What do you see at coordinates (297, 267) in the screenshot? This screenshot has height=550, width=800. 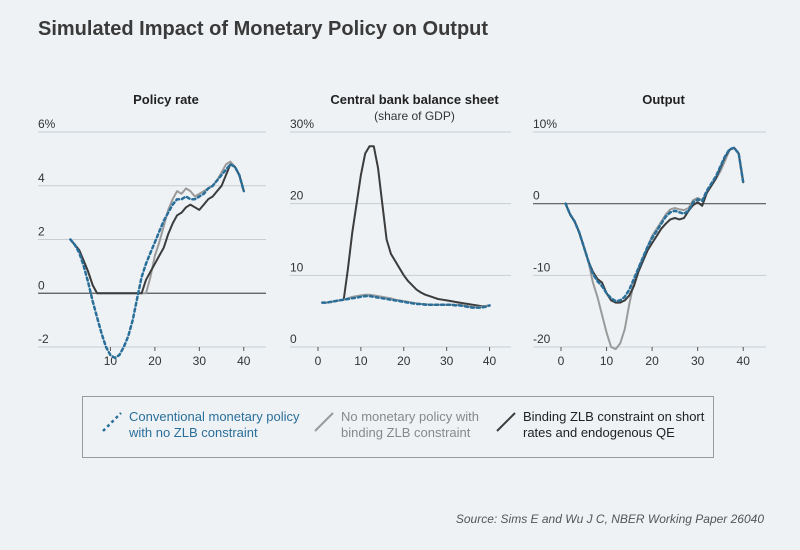 I see `y-tick-label: 10` at bounding box center [297, 267].